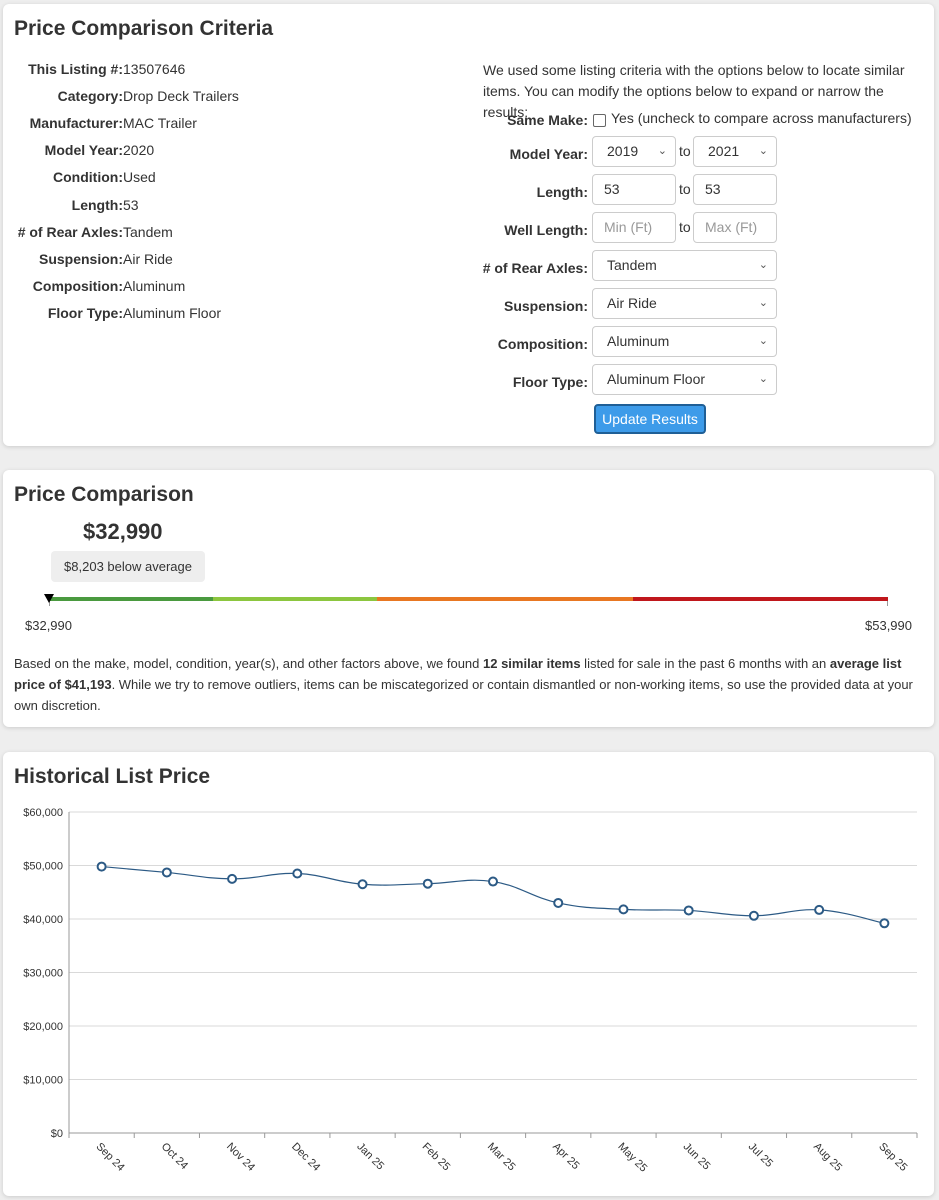 Image resolution: width=939 pixels, height=1200 pixels. Describe the element at coordinates (80, 258) in the screenshot. I see `spec-label: Suspension:` at that location.